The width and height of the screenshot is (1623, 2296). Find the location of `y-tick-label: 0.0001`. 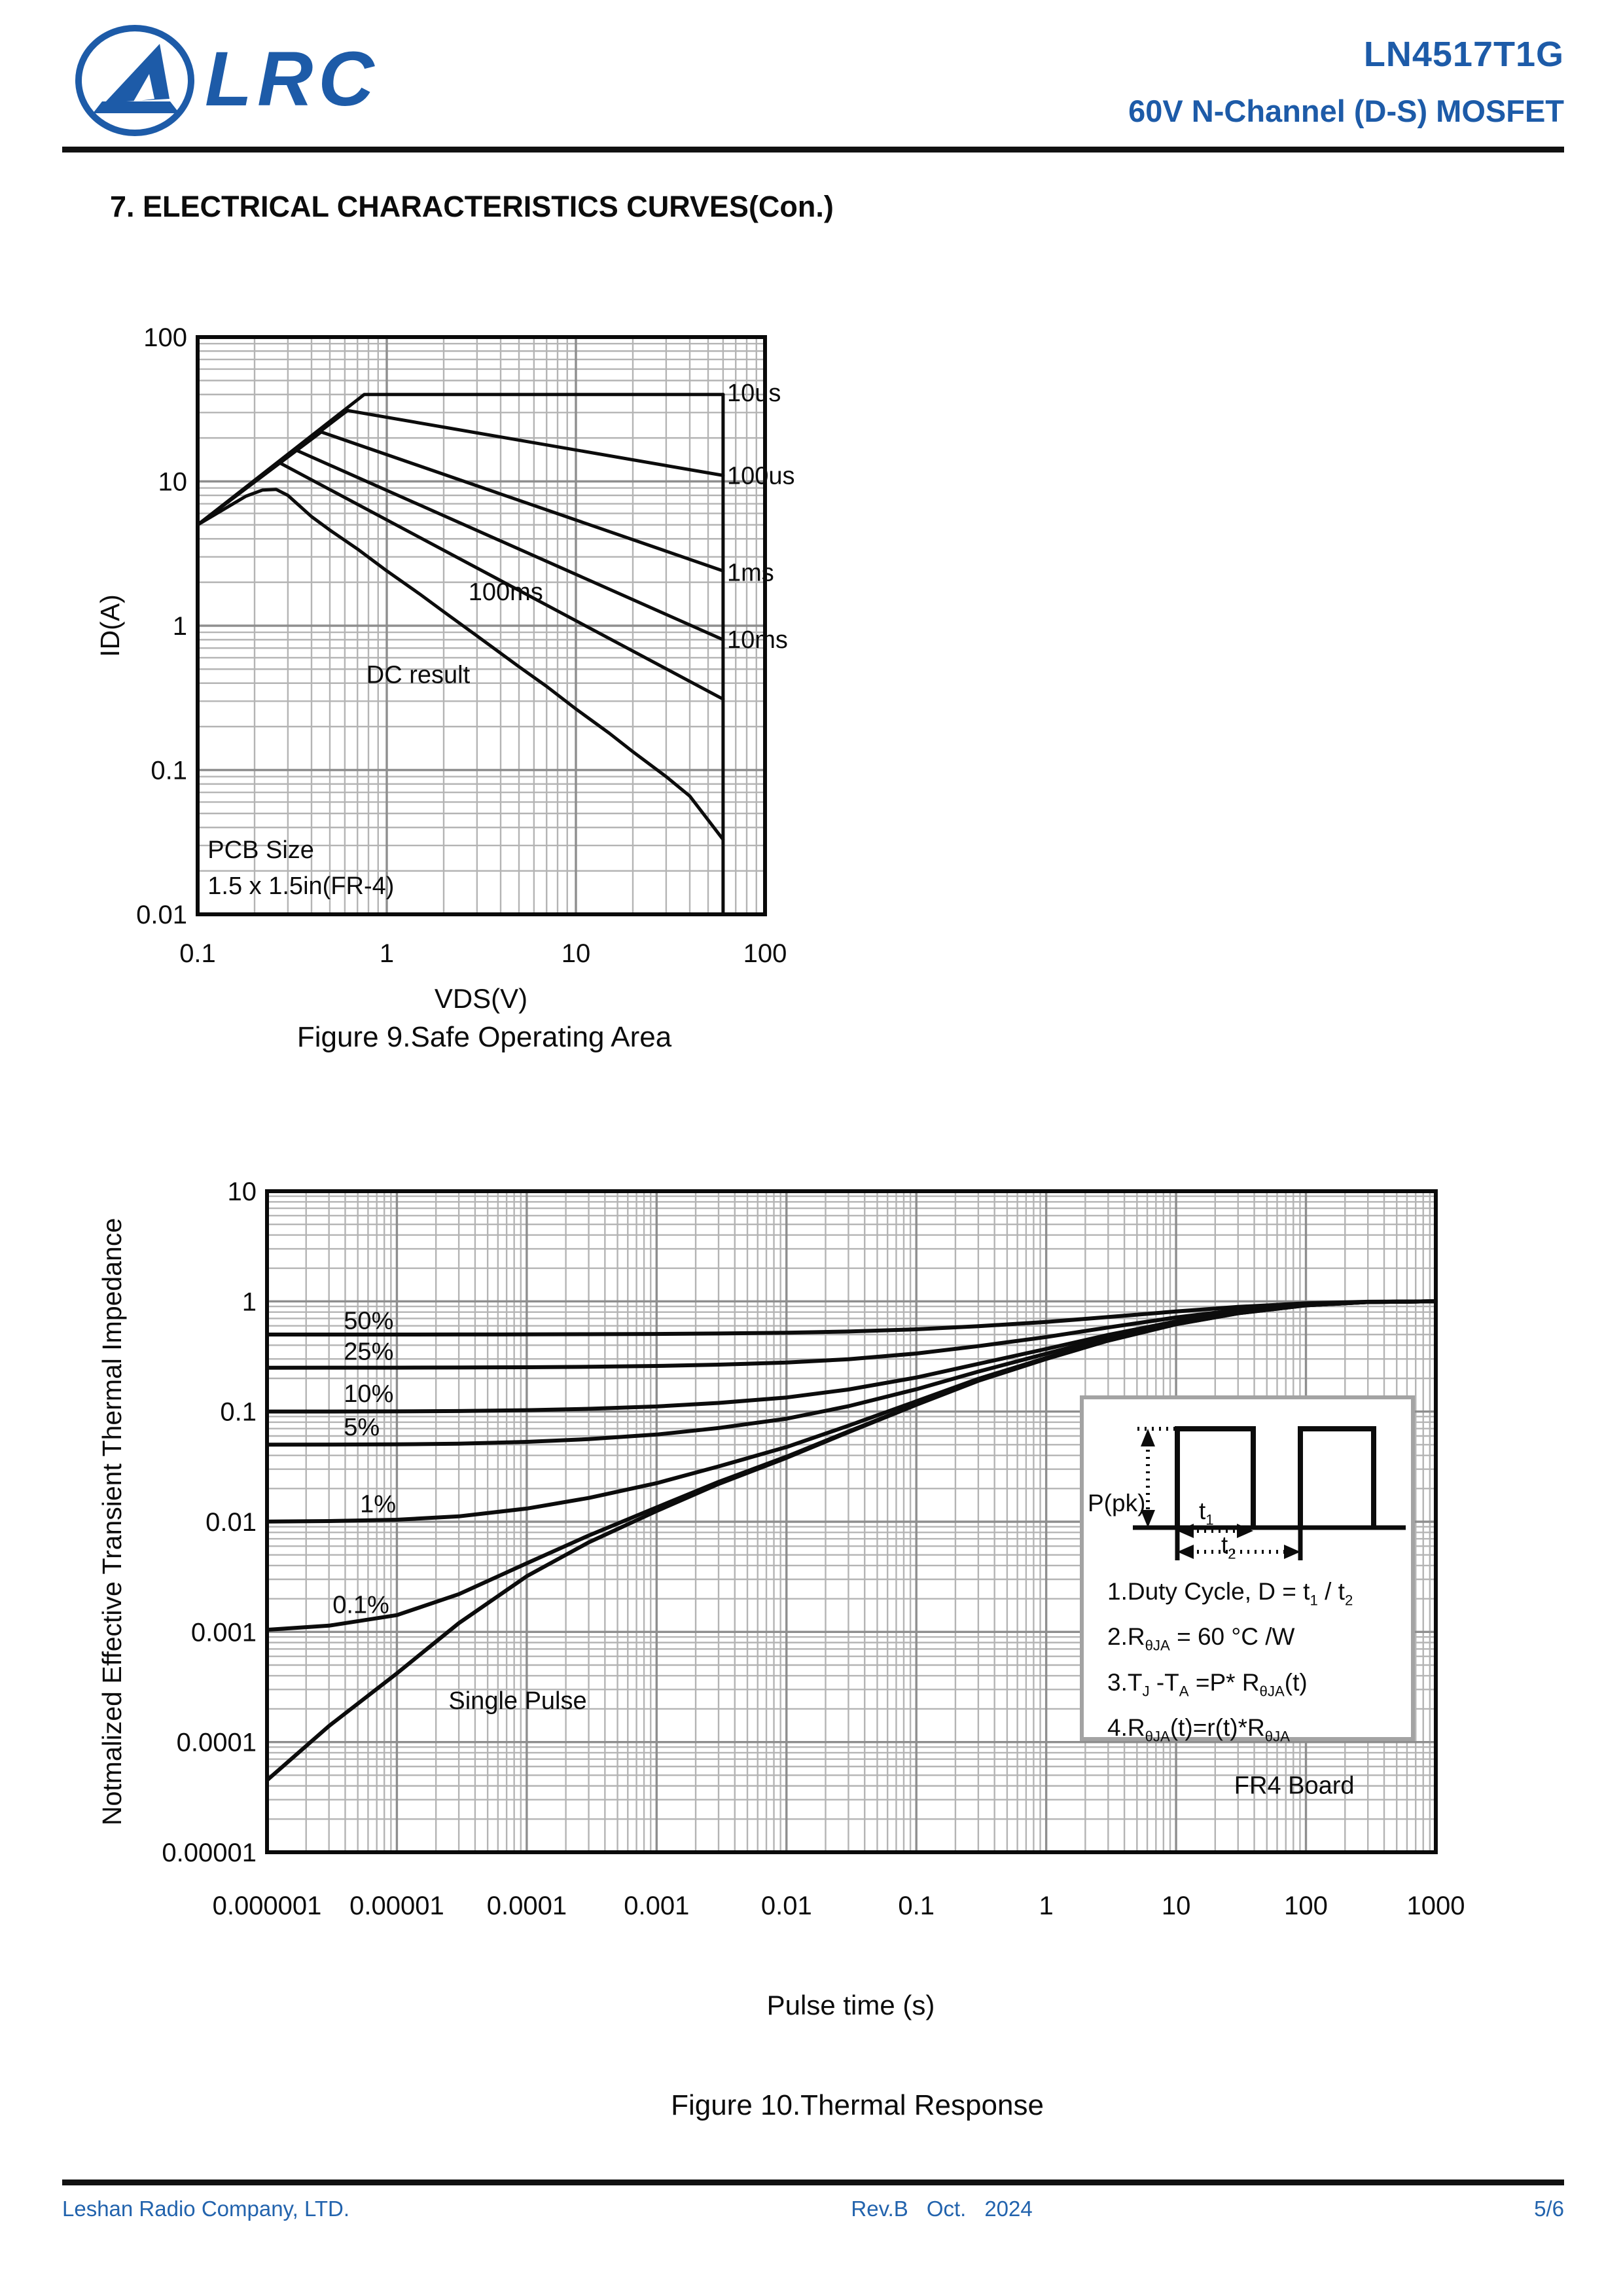

y-tick-label: 0.0001 is located at coordinates (217, 1743).